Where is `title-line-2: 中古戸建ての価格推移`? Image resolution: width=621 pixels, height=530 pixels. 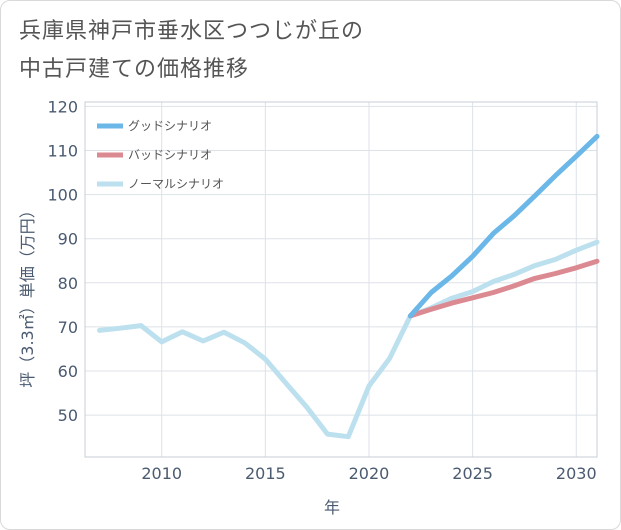 title-line-2: 中古戸建ての価格推移 is located at coordinates (134, 69).